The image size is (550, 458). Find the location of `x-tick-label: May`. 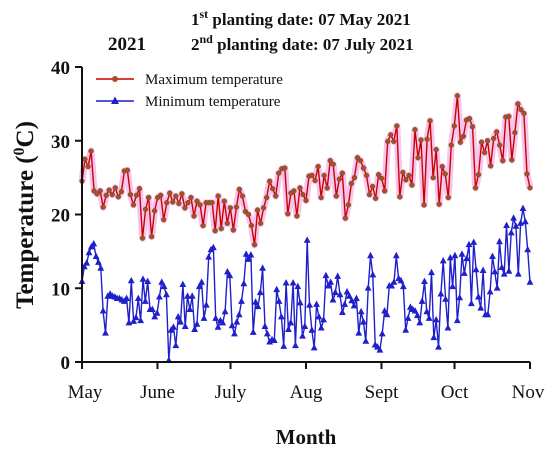

x-tick-label: May is located at coordinates (85, 392).